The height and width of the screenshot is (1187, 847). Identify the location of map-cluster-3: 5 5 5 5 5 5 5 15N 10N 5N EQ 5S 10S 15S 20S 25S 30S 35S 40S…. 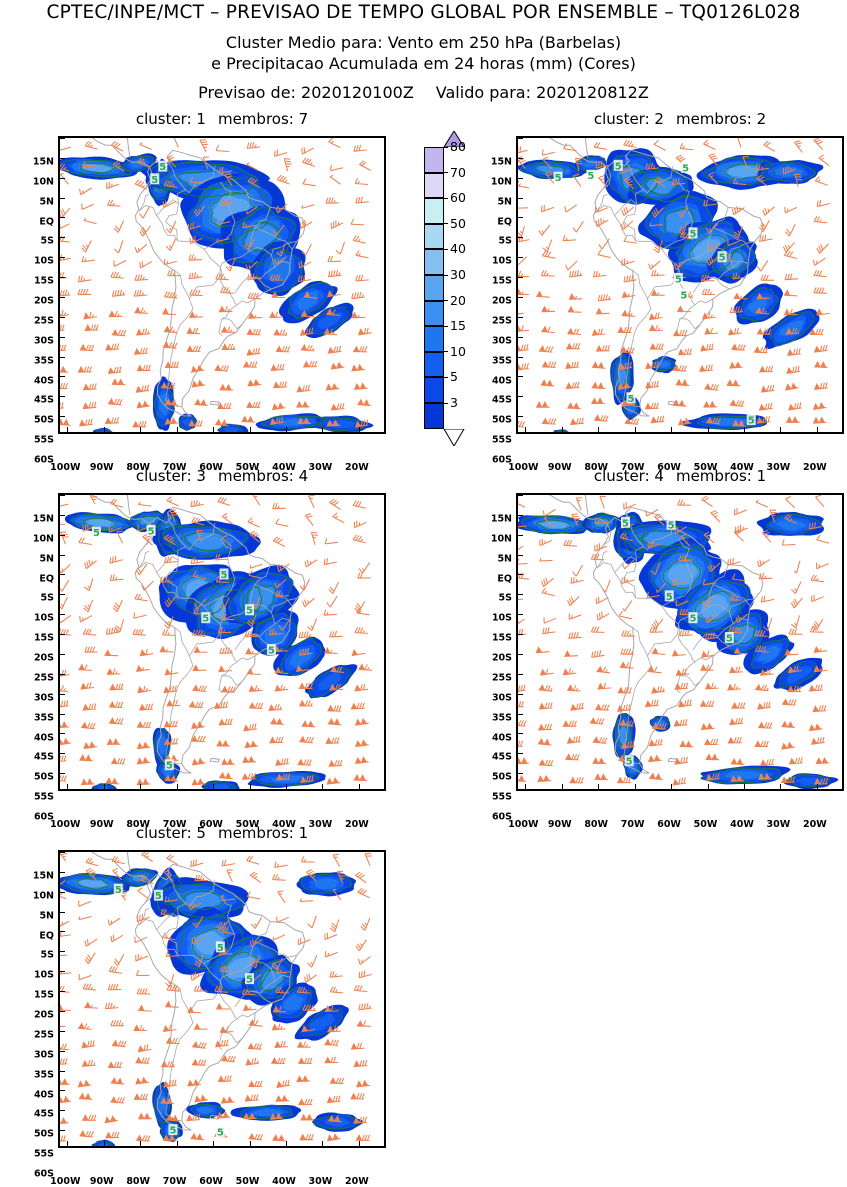
(209, 661).